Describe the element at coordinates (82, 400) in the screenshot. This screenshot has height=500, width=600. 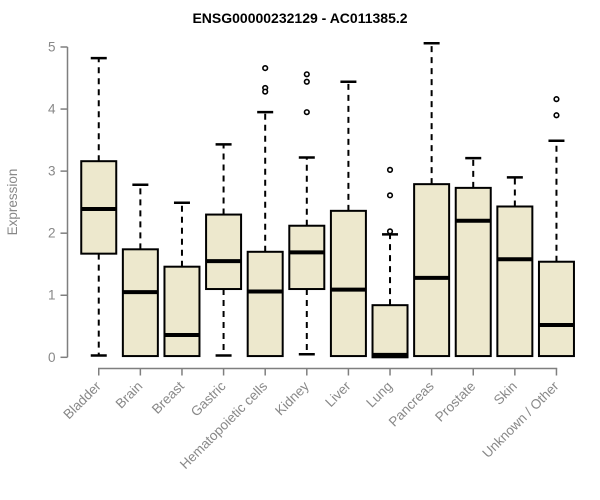
I see `x-category-label: Bladder` at that location.